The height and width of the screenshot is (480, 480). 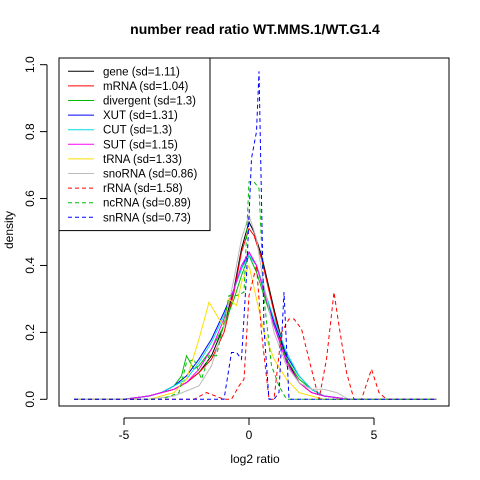 What do you see at coordinates (142, 160) in the screenshot?
I see `legend-label: tRNA (sd=1.33)` at bounding box center [142, 160].